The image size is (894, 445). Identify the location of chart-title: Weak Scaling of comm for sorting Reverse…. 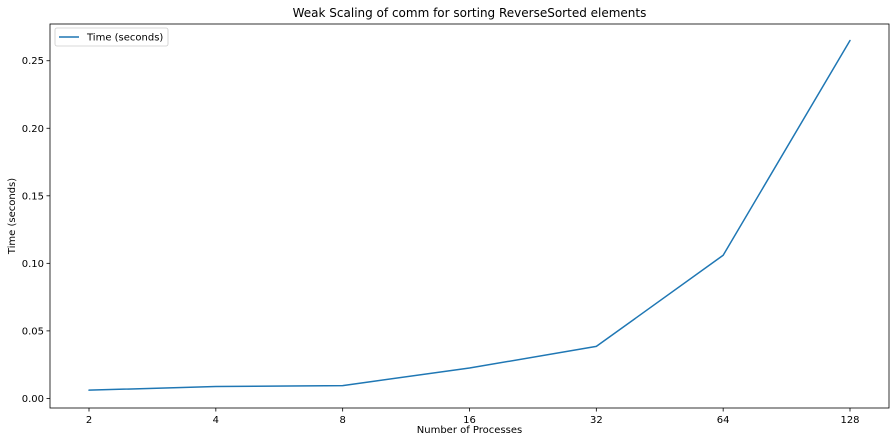
(470, 13).